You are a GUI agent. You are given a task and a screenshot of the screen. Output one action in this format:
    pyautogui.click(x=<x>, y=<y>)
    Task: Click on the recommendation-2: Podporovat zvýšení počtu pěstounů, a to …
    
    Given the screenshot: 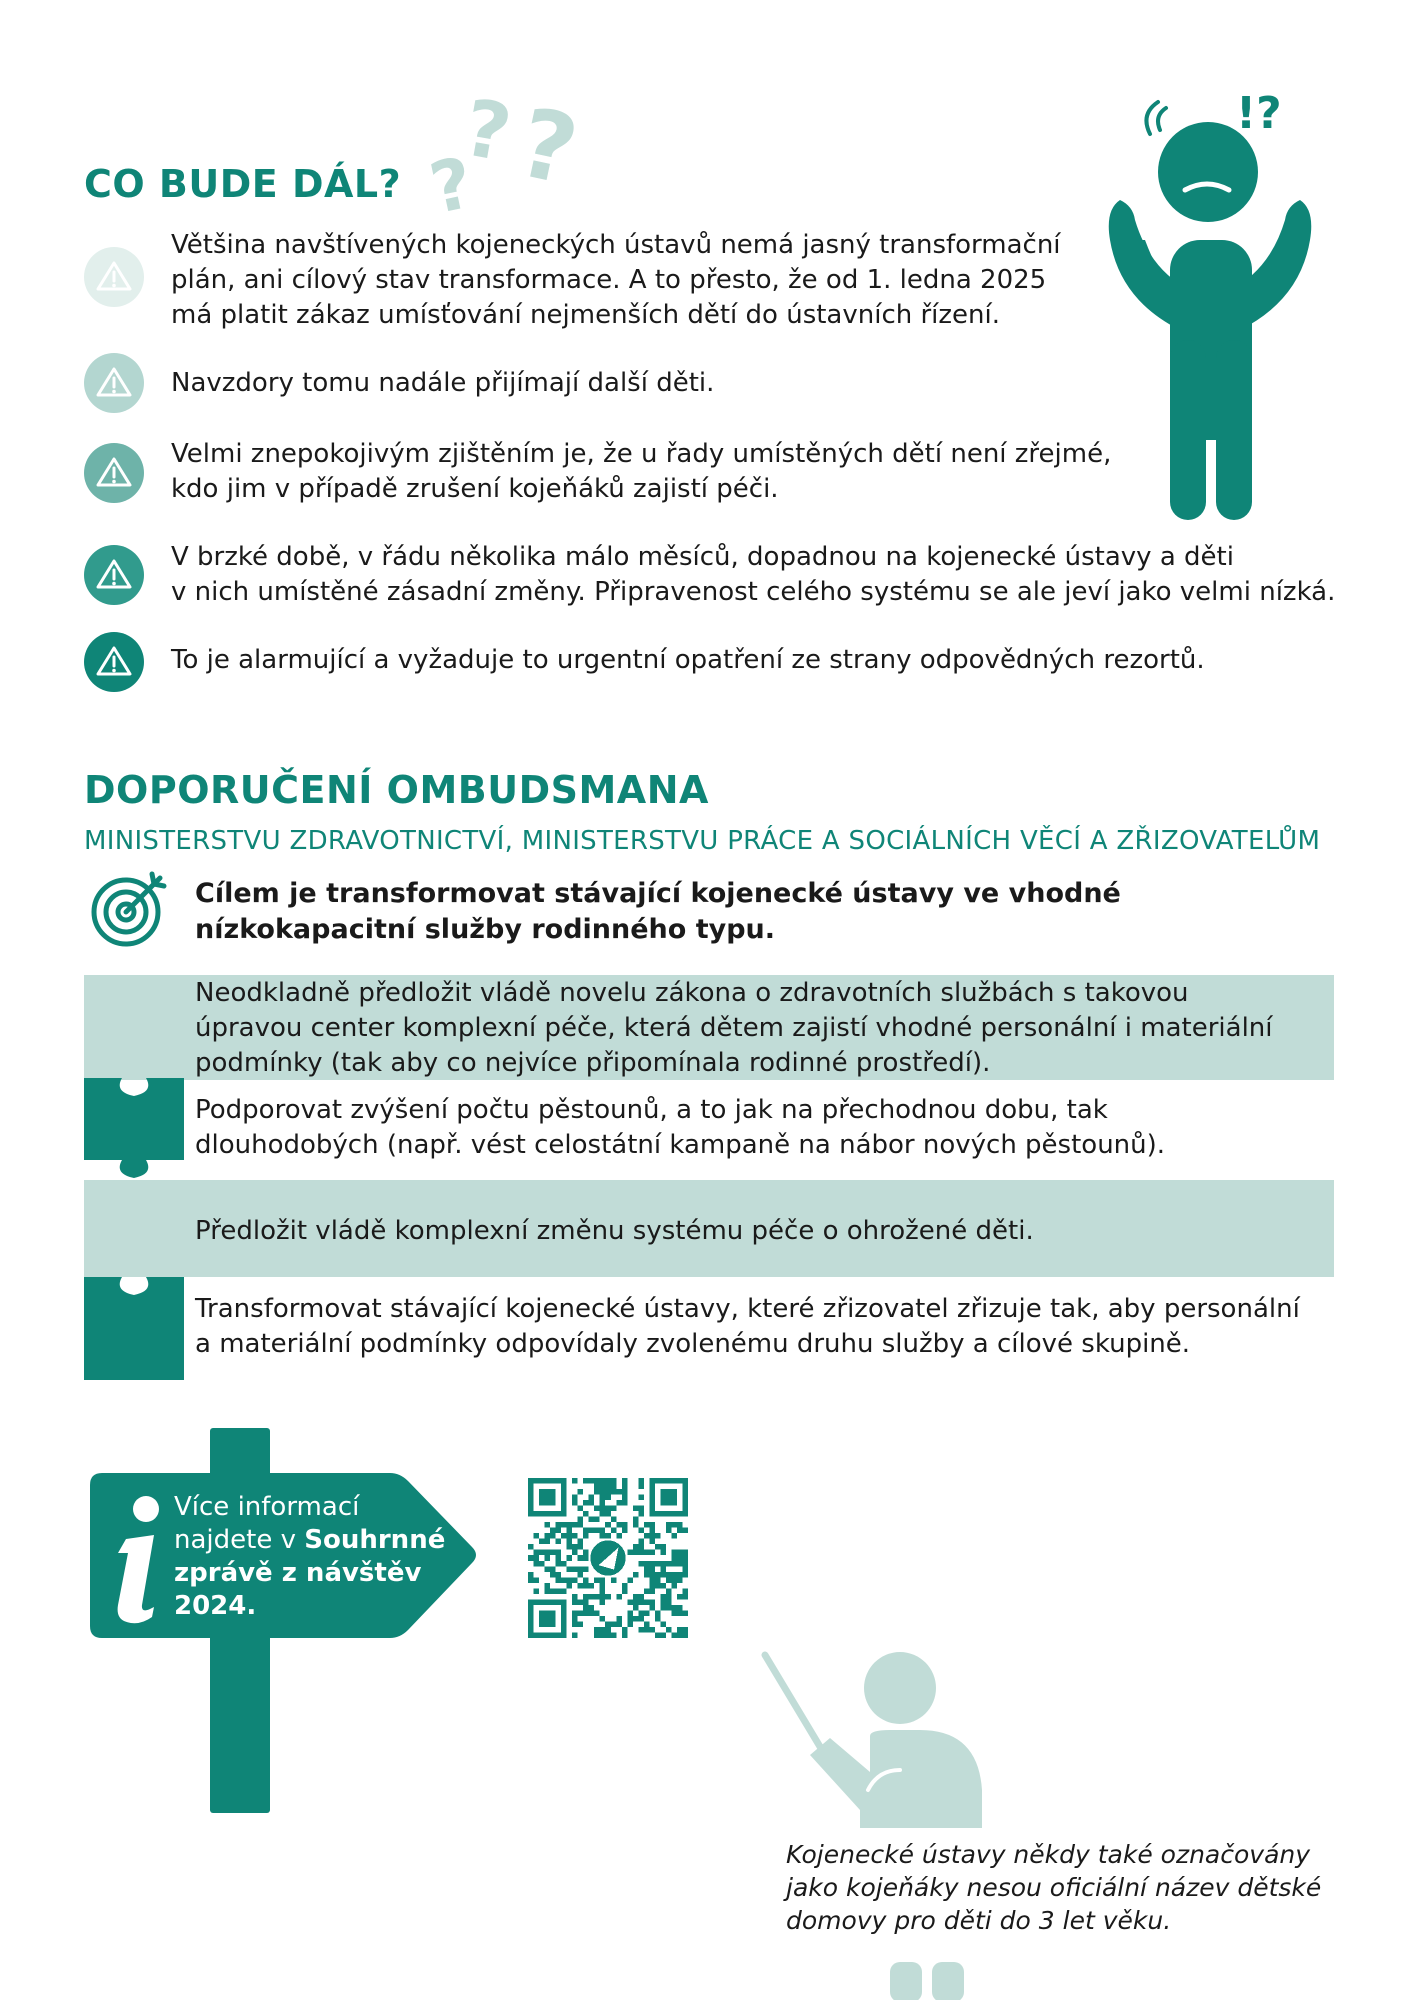 What is the action you would take?
    pyautogui.click(x=680, y=1127)
    